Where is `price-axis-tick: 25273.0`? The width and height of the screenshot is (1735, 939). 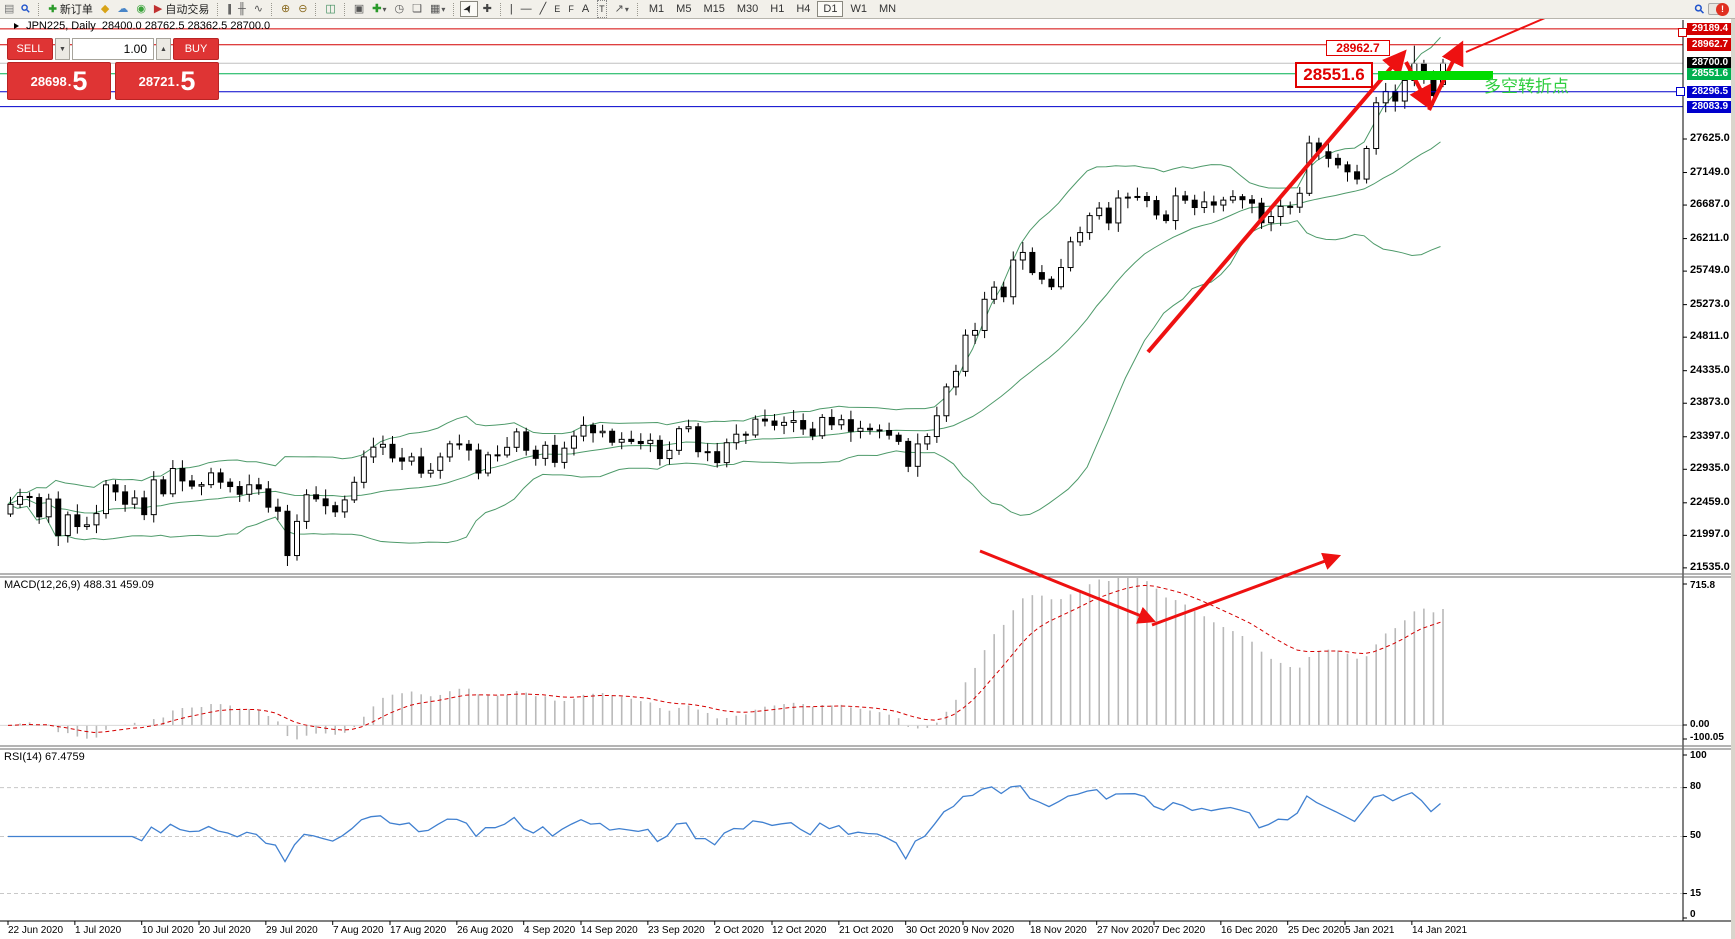
price-axis-tick: 25273.0 is located at coordinates (1710, 304).